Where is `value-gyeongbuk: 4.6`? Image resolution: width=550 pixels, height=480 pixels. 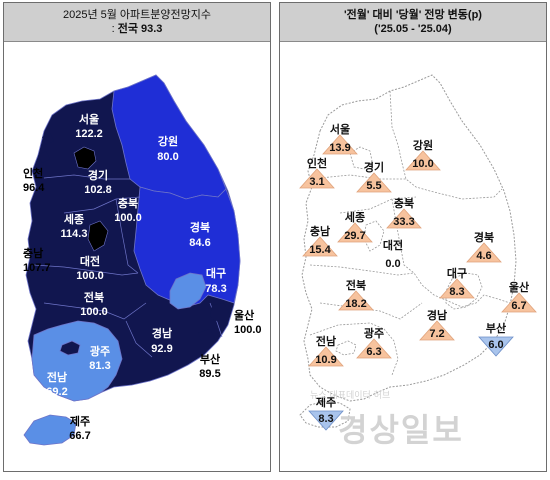 value-gyeongbuk: 4.6 is located at coordinates (483, 256).